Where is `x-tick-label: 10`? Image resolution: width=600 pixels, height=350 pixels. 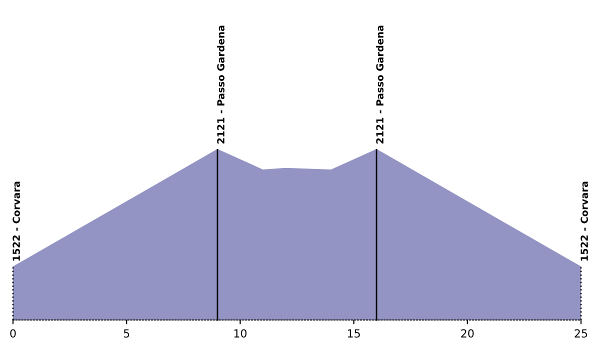
x-tick-label: 10 is located at coordinates (240, 333).